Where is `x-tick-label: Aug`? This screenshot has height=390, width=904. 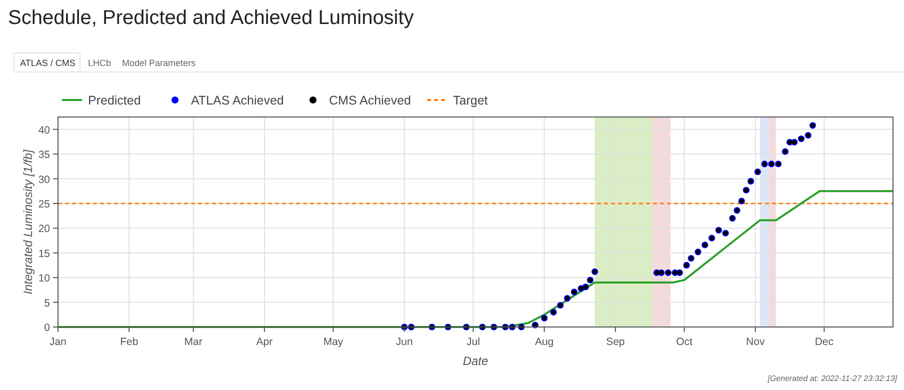
x-tick-label: Aug is located at coordinates (544, 342).